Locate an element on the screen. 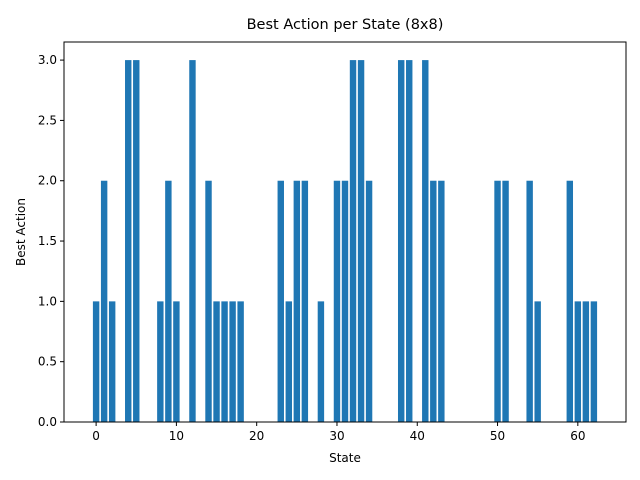 The height and width of the screenshot is (480, 640). y-axis-label: Best Action is located at coordinates (21, 232).